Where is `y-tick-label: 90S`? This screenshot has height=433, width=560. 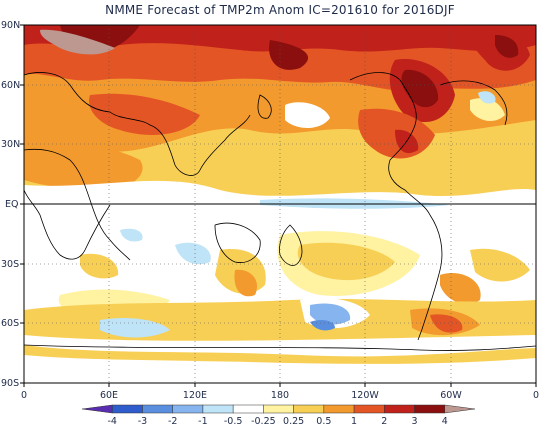 y-tick-label: 90S is located at coordinates (10, 383).